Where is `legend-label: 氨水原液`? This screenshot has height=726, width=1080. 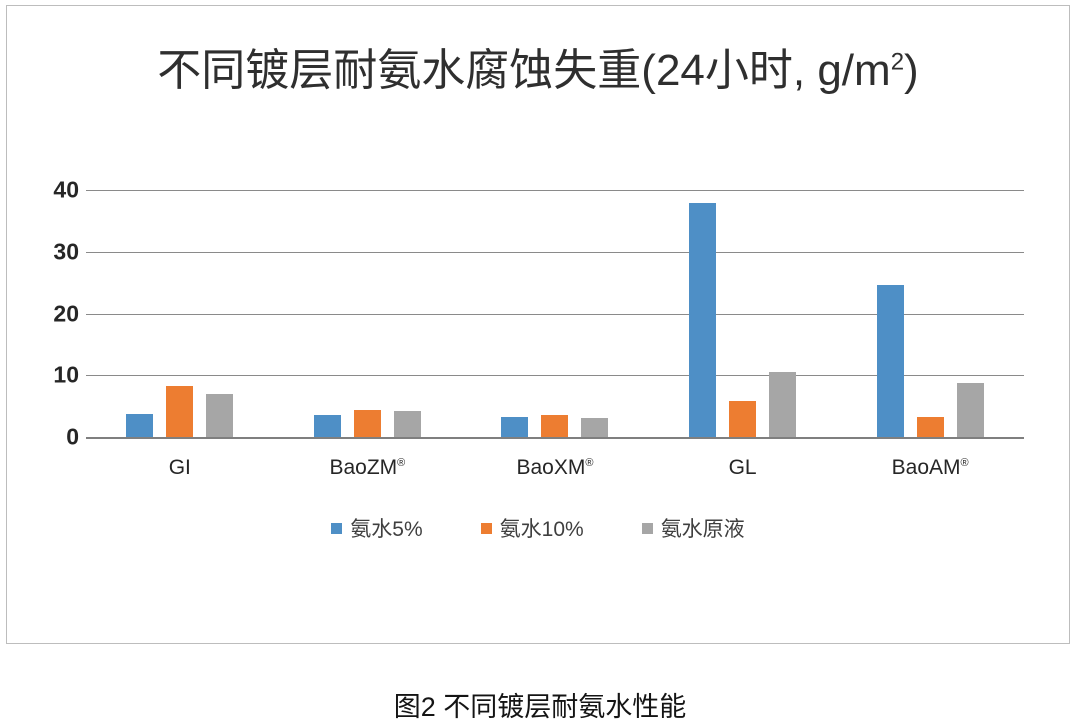
legend-label: 氨水原液 is located at coordinates (702, 529).